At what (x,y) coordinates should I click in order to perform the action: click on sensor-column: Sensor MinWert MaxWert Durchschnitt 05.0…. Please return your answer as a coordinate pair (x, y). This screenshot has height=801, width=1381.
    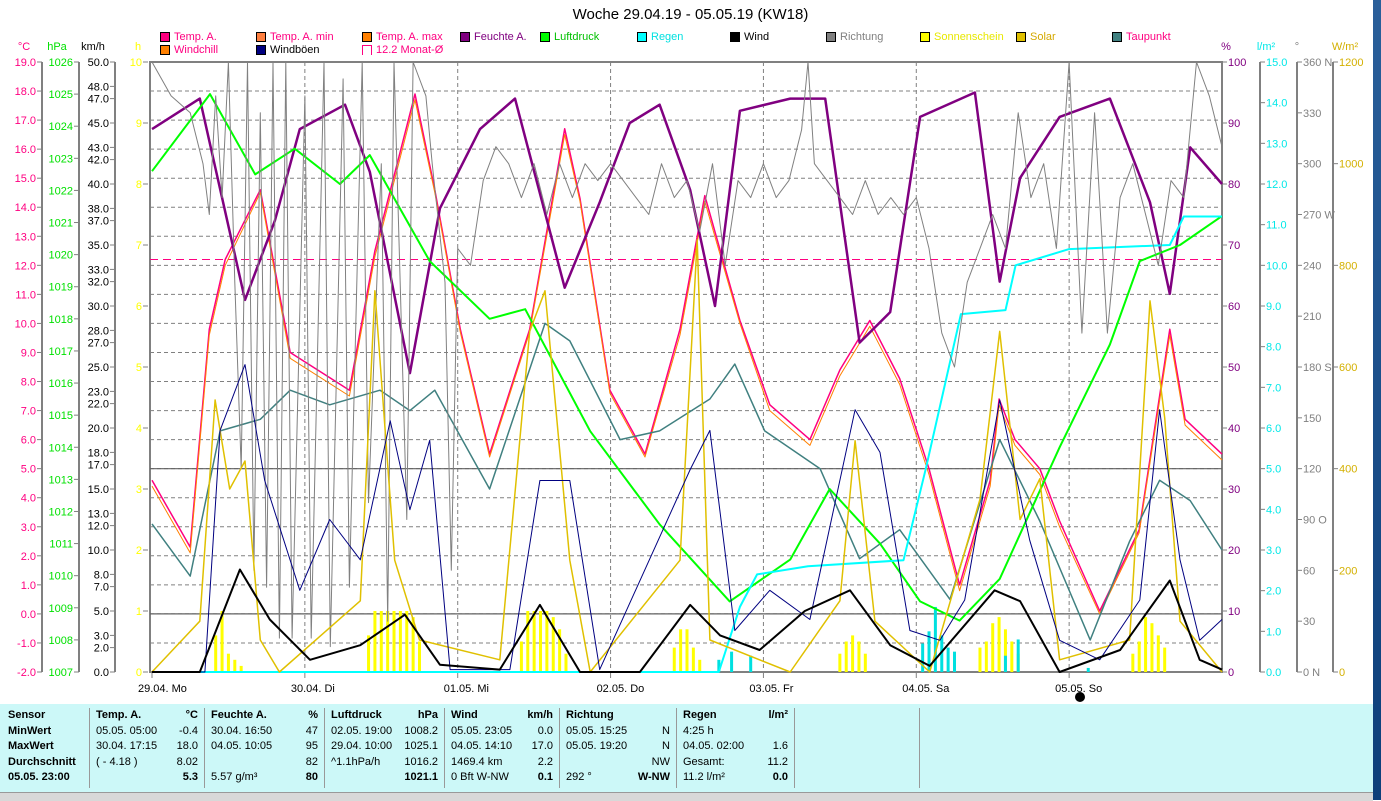
    Looking at the image, I should click on (46, 748).